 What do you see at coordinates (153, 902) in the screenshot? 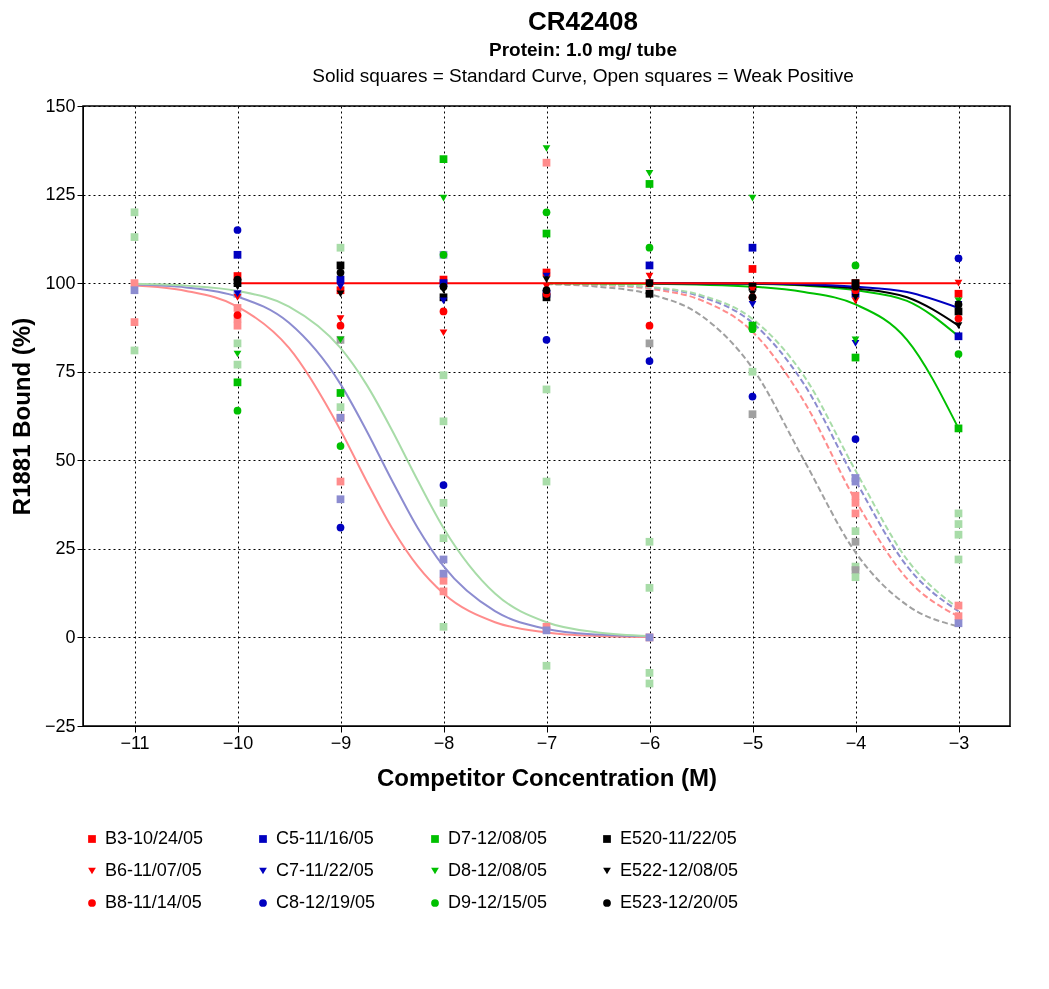
I see `legend-label: B8-11/14/05` at bounding box center [153, 902].